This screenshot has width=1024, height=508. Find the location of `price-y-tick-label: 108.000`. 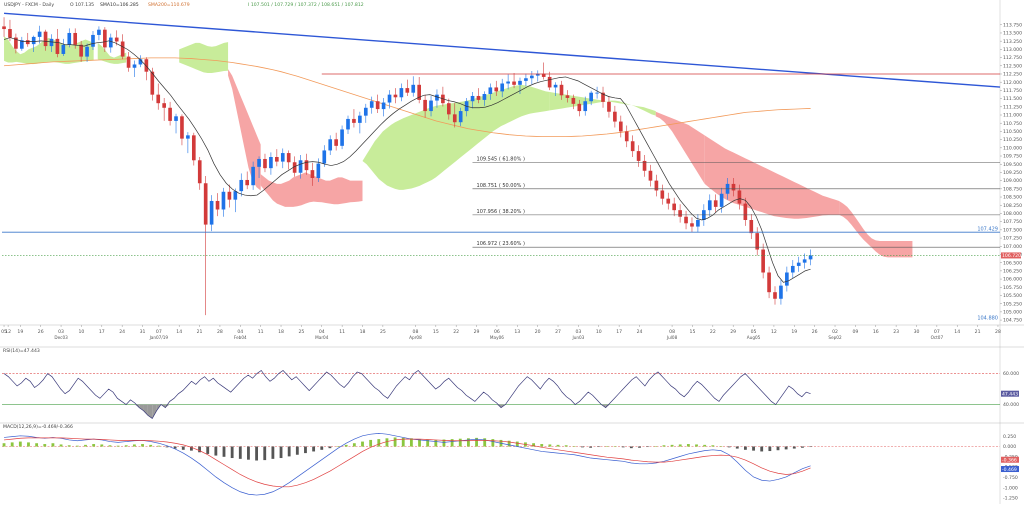

price-y-tick-label: 108.000 is located at coordinates (1012, 214).